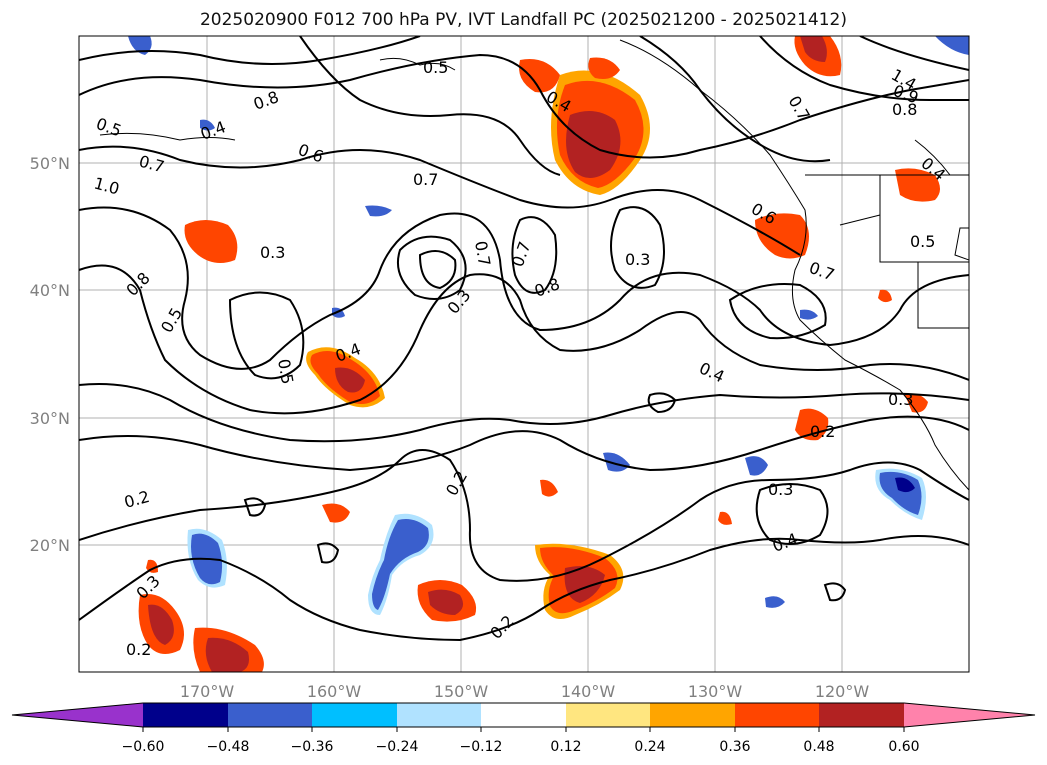 The image size is (1047, 765). Describe the element at coordinates (525, 691) in the screenshot. I see `longitude-labels: 170°W 160°W 150°W 140°W 130°W 120°W` at that location.